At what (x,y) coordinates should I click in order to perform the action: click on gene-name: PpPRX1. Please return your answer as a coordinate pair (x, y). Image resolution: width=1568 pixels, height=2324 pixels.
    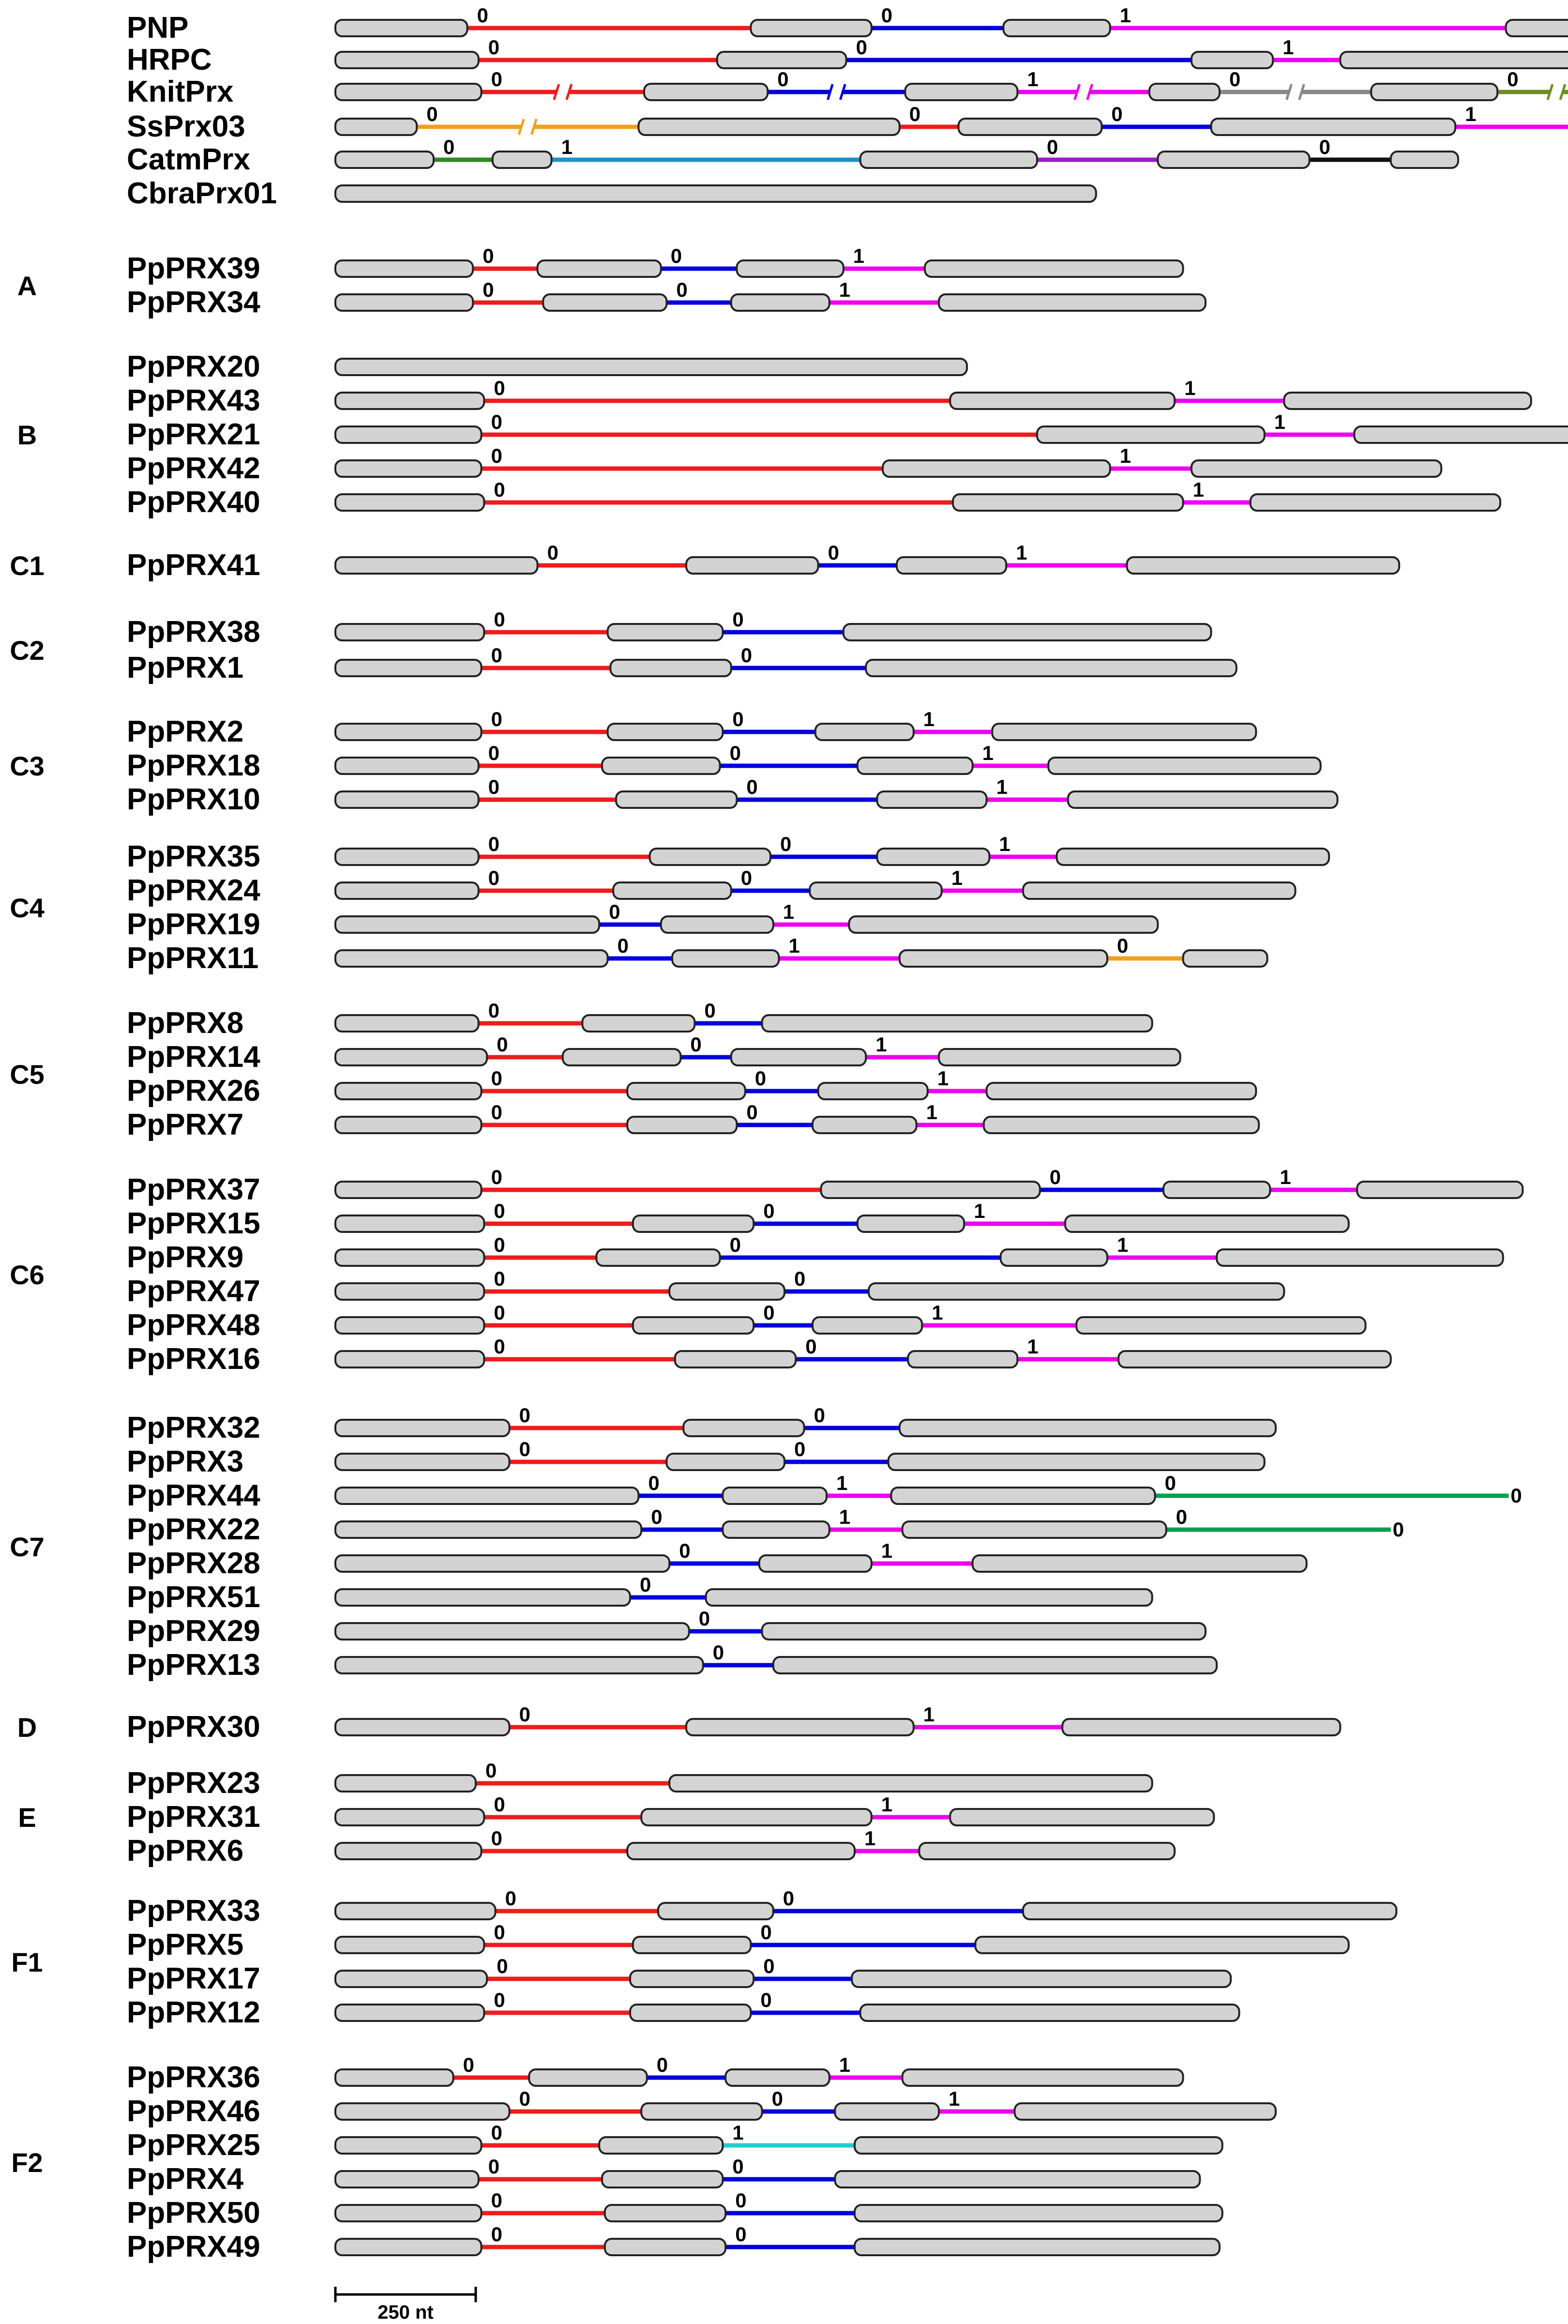
    Looking at the image, I should click on (185, 667).